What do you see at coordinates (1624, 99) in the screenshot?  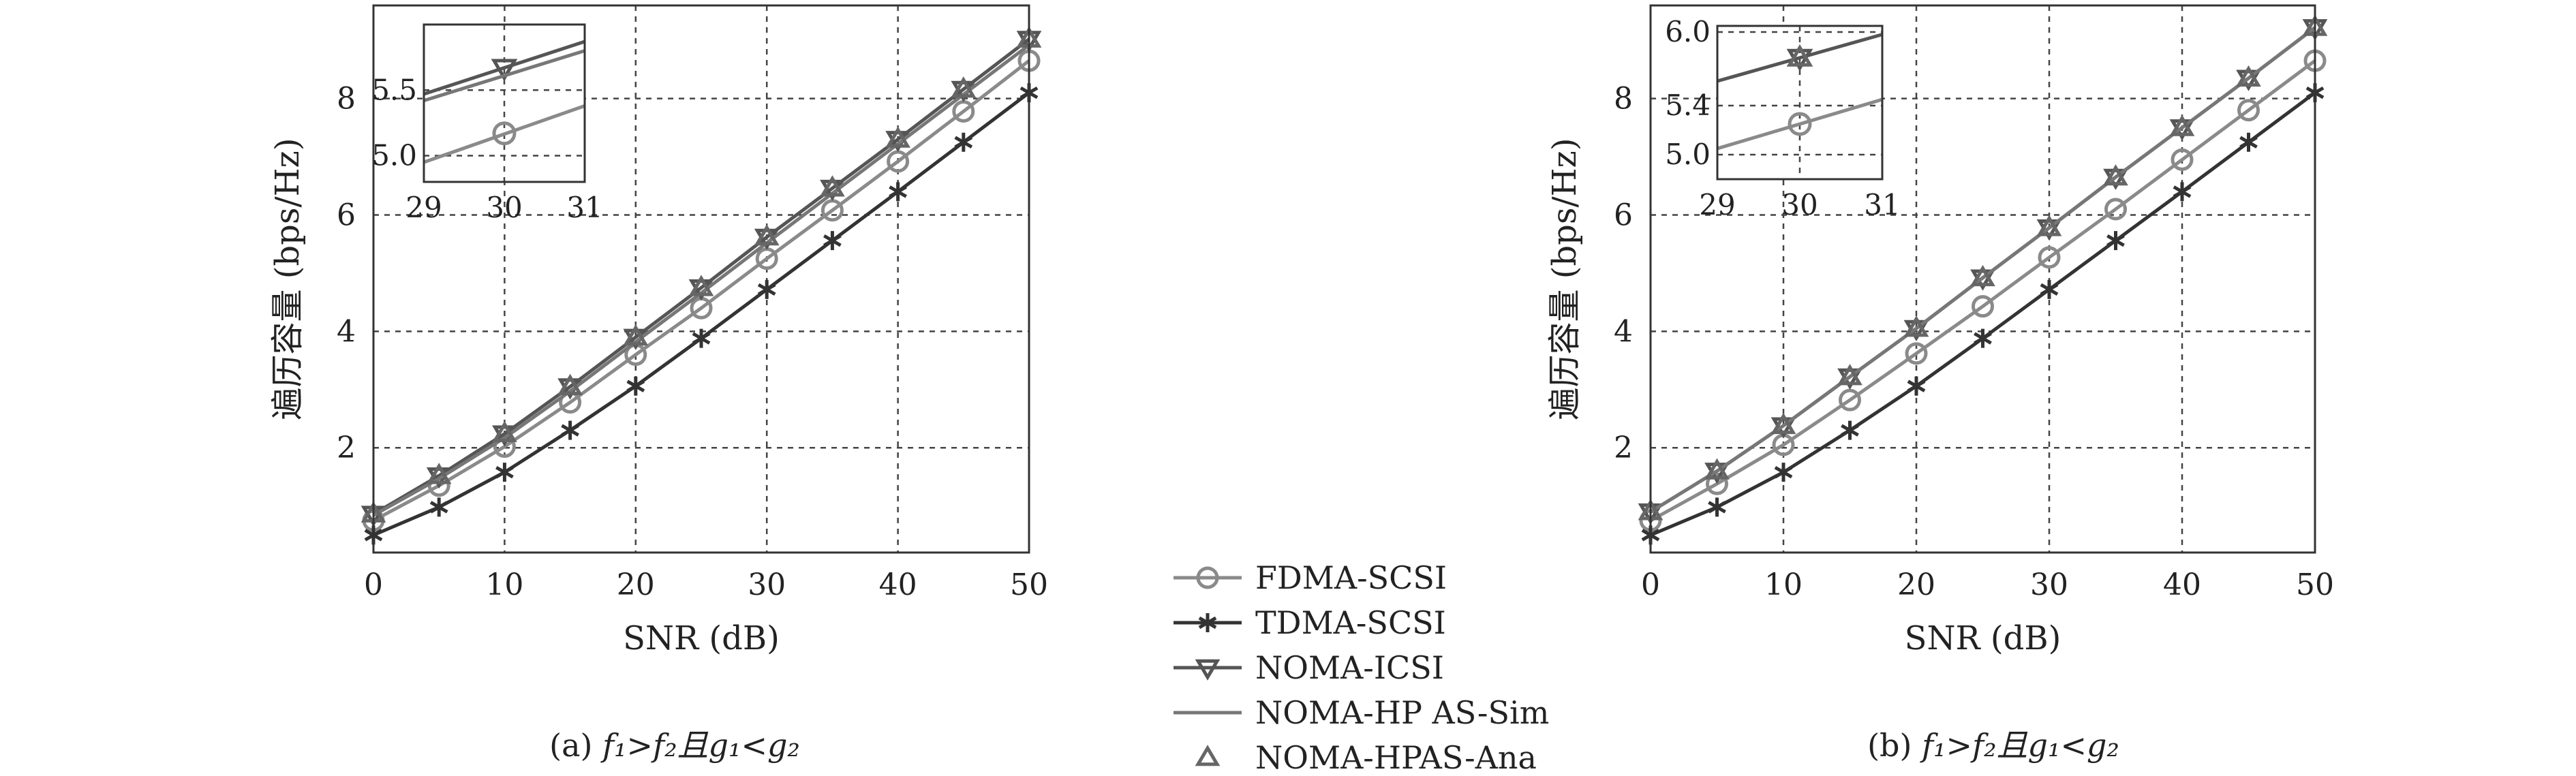 I see `panel-b-ytick-label: 8` at bounding box center [1624, 99].